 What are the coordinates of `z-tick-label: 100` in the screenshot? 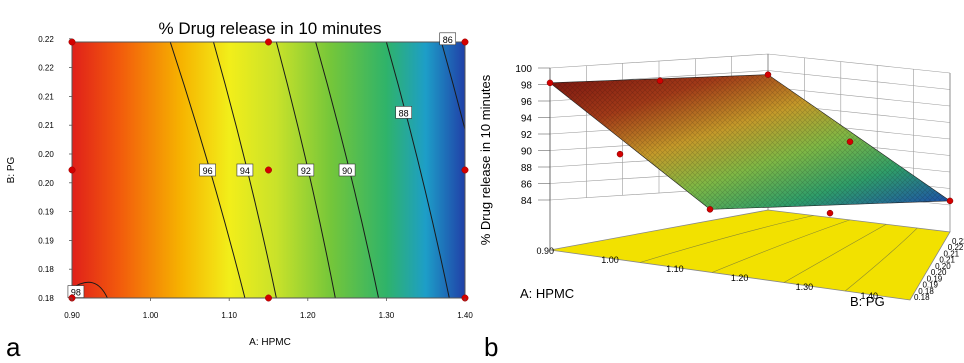 It's located at (523, 69).